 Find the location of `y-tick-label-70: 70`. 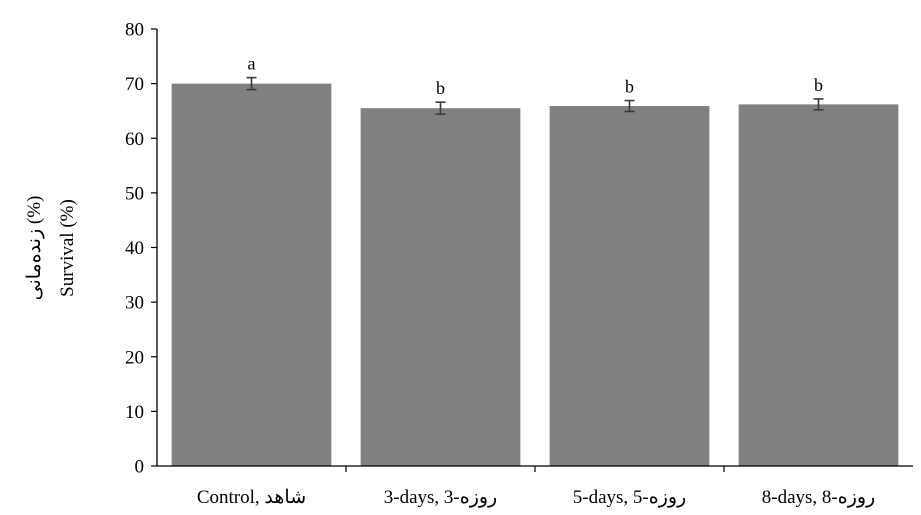

y-tick-label-70: 70 is located at coordinates (134, 84).